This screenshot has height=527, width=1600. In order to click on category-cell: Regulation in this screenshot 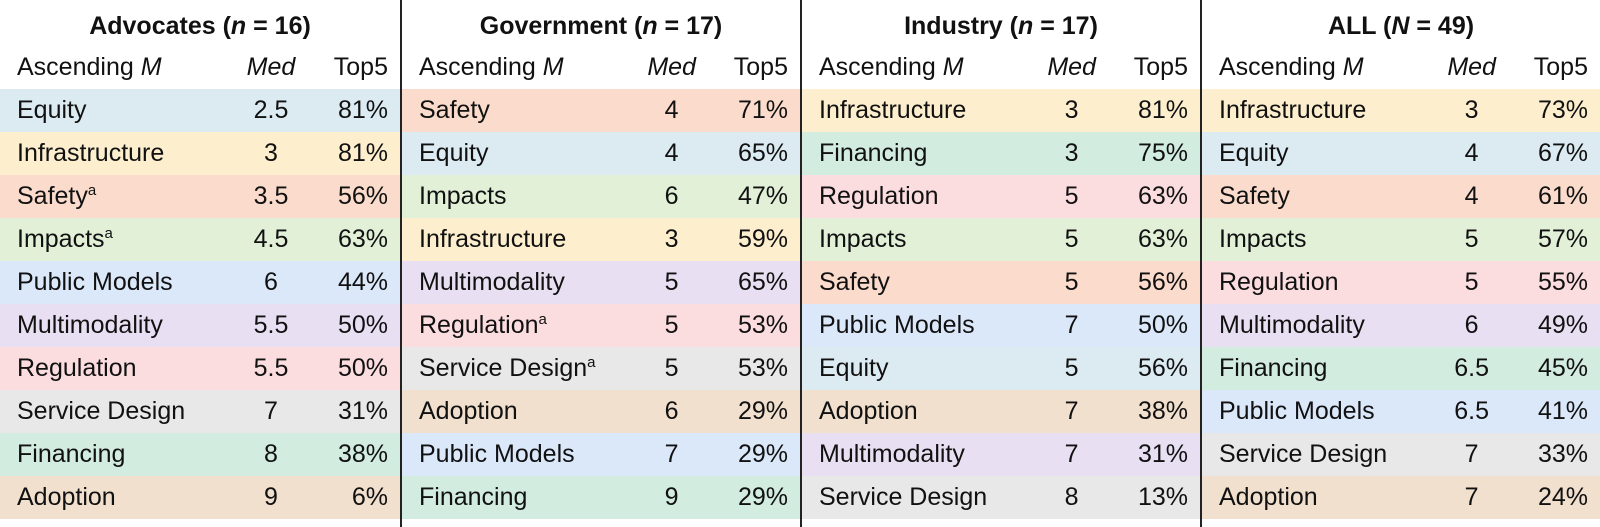, I will do `click(917, 196)`.